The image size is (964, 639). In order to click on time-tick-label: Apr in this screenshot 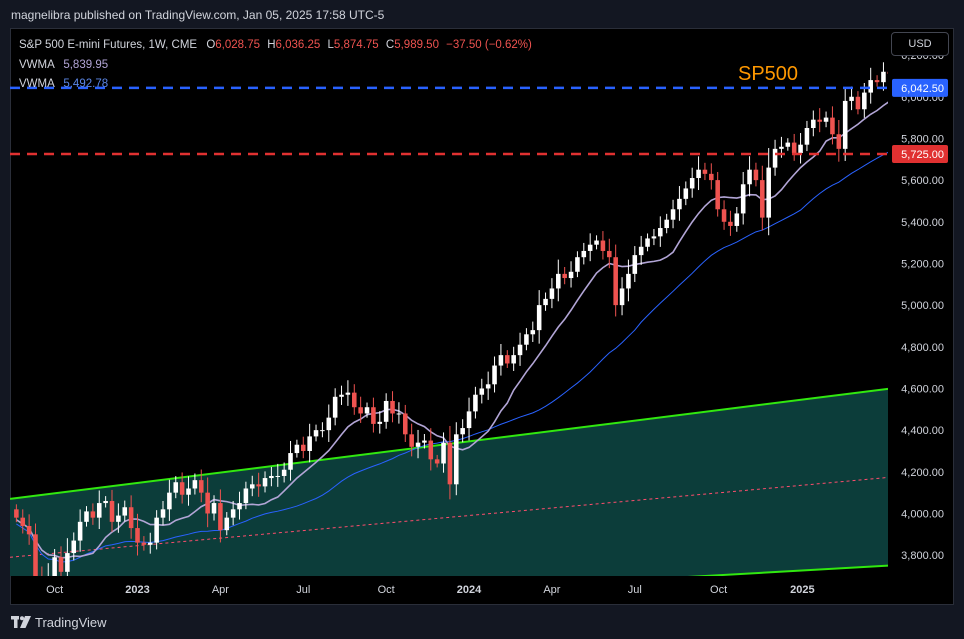, I will do `click(551, 590)`.